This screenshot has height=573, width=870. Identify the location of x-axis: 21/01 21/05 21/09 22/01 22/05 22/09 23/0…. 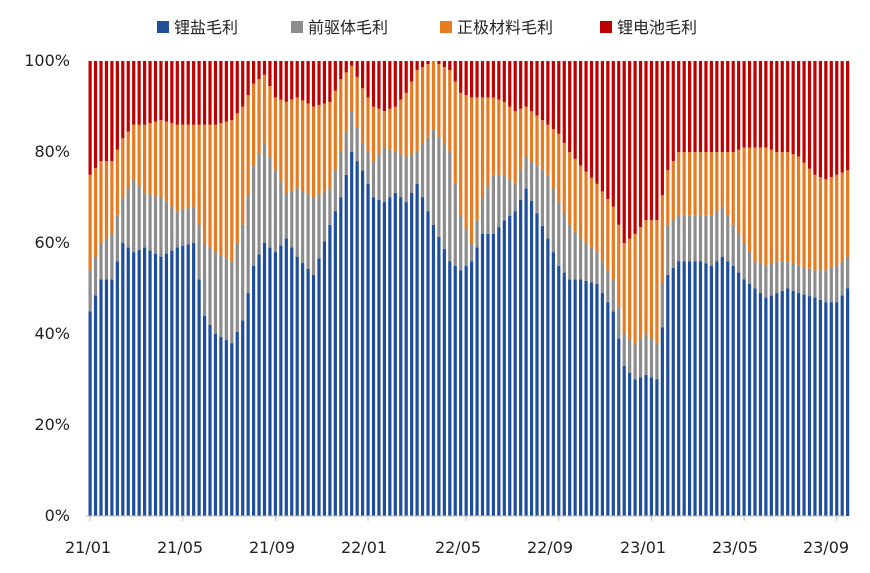
(457, 547).